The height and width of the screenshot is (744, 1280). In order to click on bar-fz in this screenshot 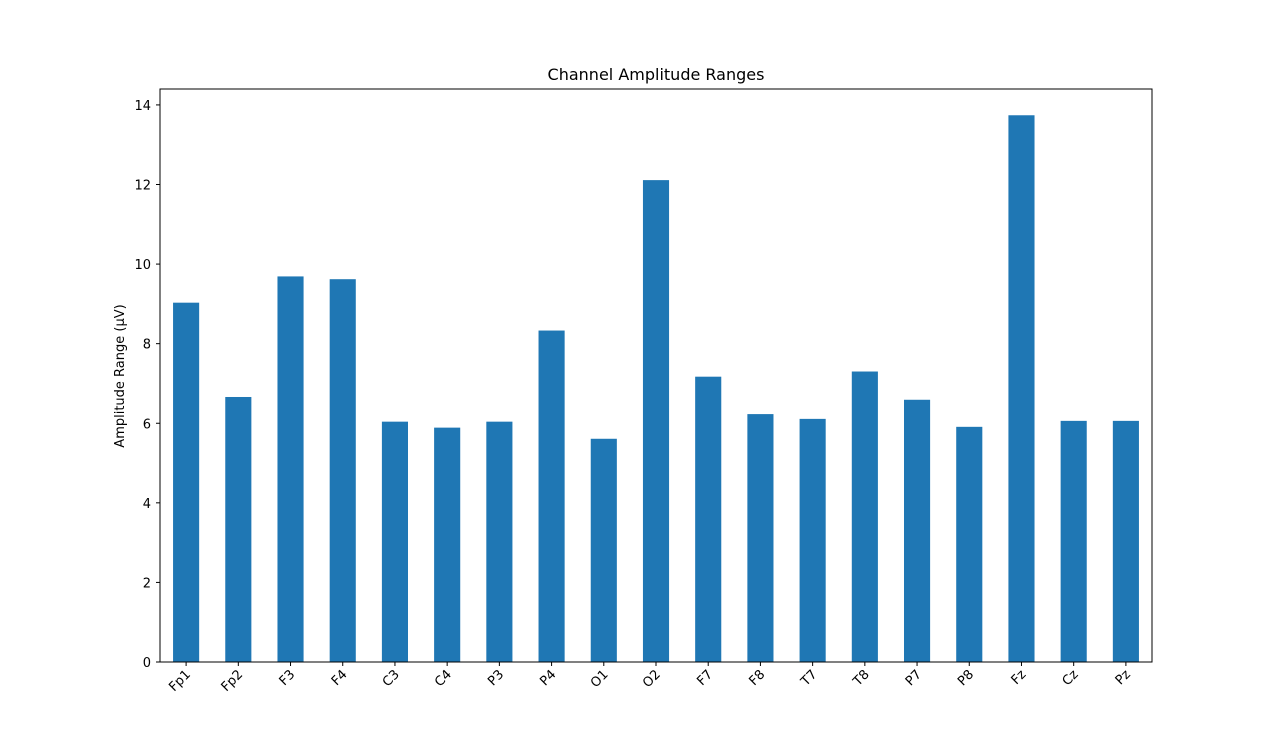, I will do `click(1021, 388)`.